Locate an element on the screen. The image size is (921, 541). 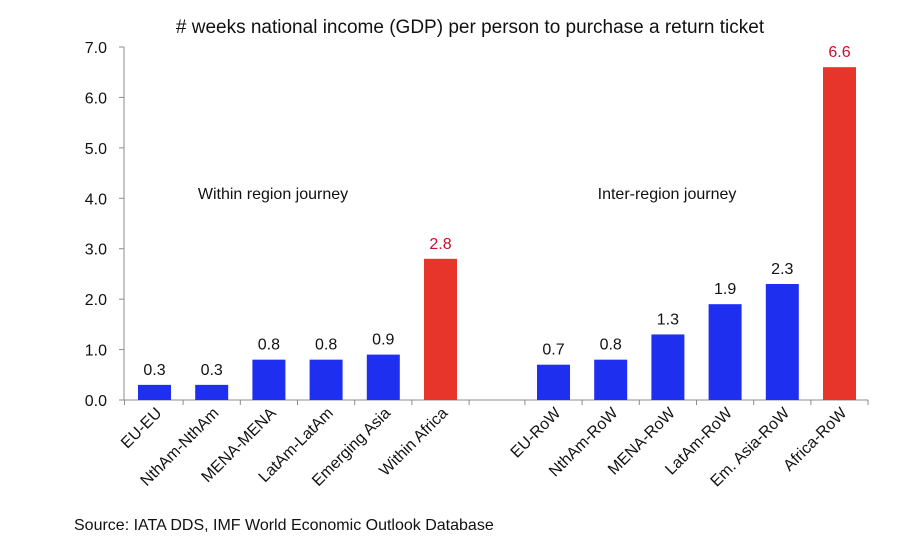
value-label: 6.6 is located at coordinates (839, 52).